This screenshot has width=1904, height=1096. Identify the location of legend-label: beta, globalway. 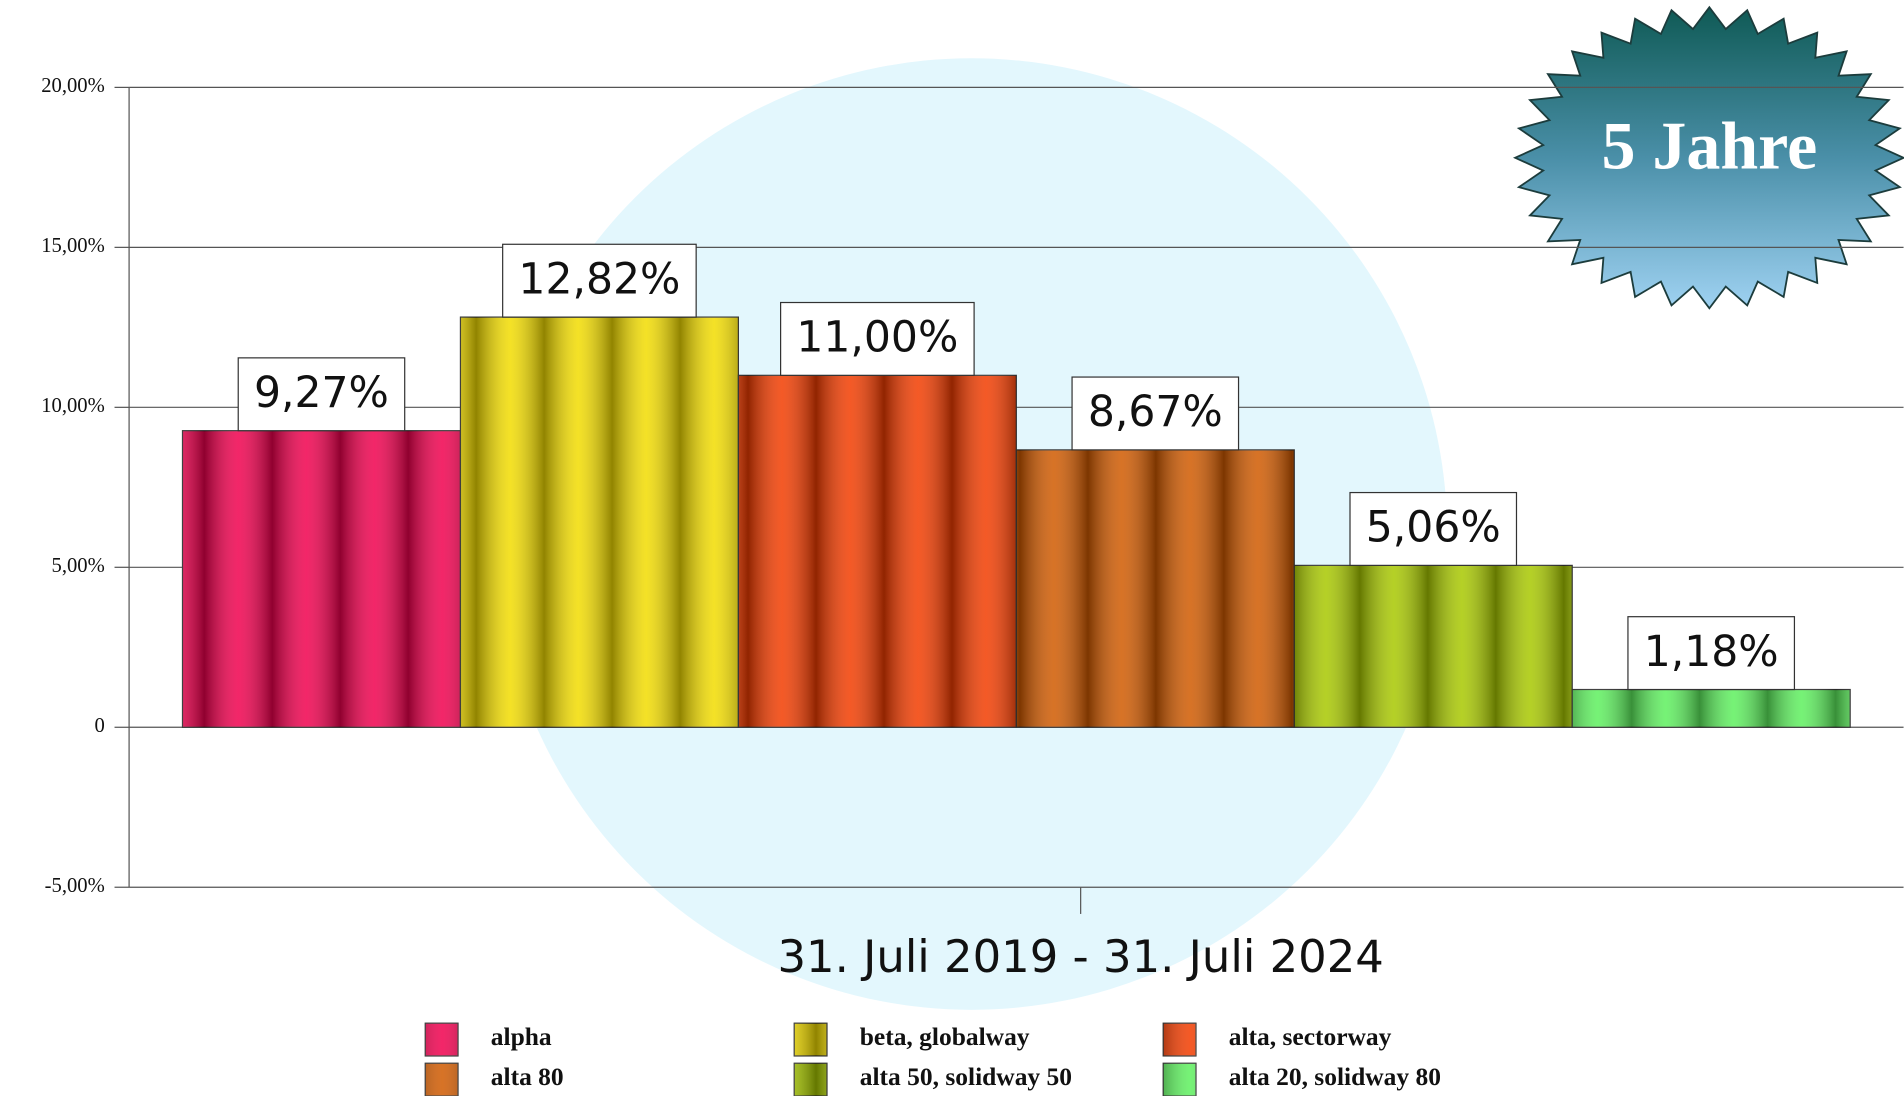
(945, 1036).